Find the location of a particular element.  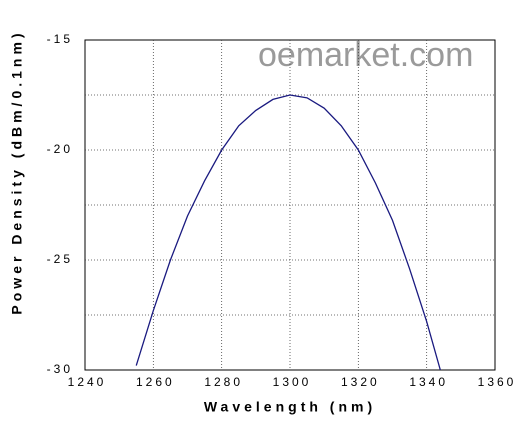

y-axis-title: Power Density (dBm/0.1nm) is located at coordinates (17, 171).